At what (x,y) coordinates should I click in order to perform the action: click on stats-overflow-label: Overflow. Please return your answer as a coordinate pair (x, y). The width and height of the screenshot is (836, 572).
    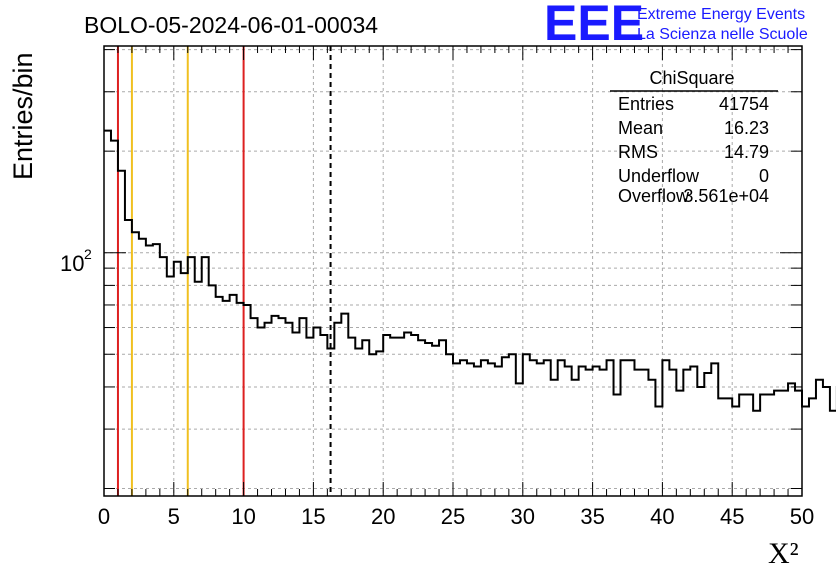
    Looking at the image, I should click on (654, 196).